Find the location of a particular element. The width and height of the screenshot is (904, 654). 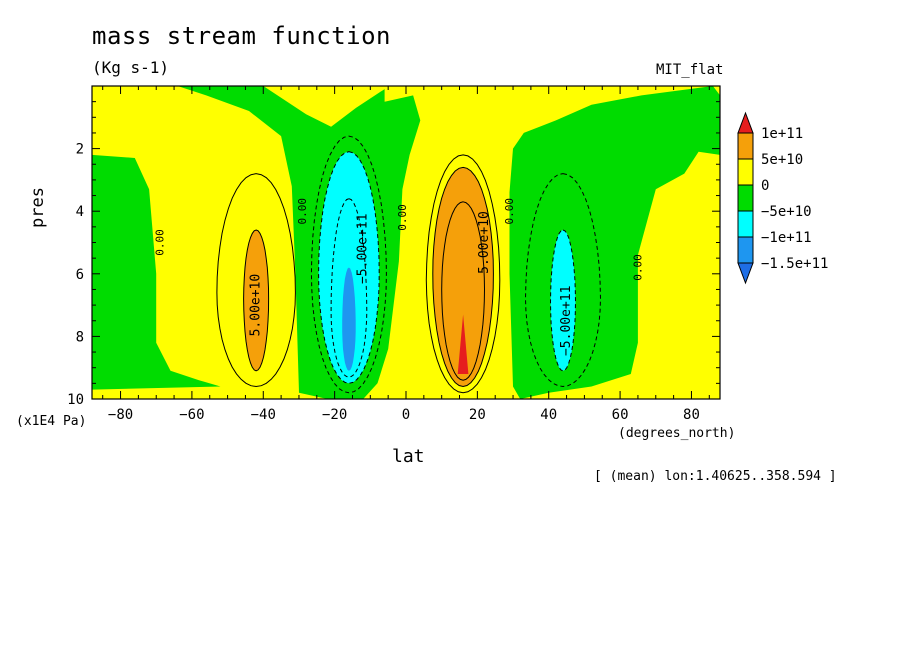

northern-moderate-positive-area is located at coordinates (463, 277).